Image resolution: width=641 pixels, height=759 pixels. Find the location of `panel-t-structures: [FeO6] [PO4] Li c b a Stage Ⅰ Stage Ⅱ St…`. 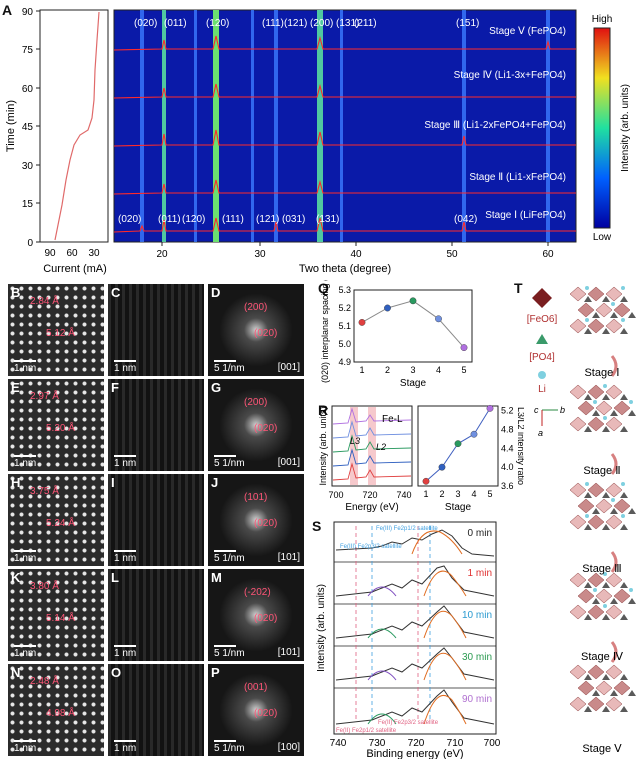

panel-t-structures: [FeO6] [PO4] Li c b a Stage Ⅰ Stage Ⅱ St… is located at coordinates (581, 520).